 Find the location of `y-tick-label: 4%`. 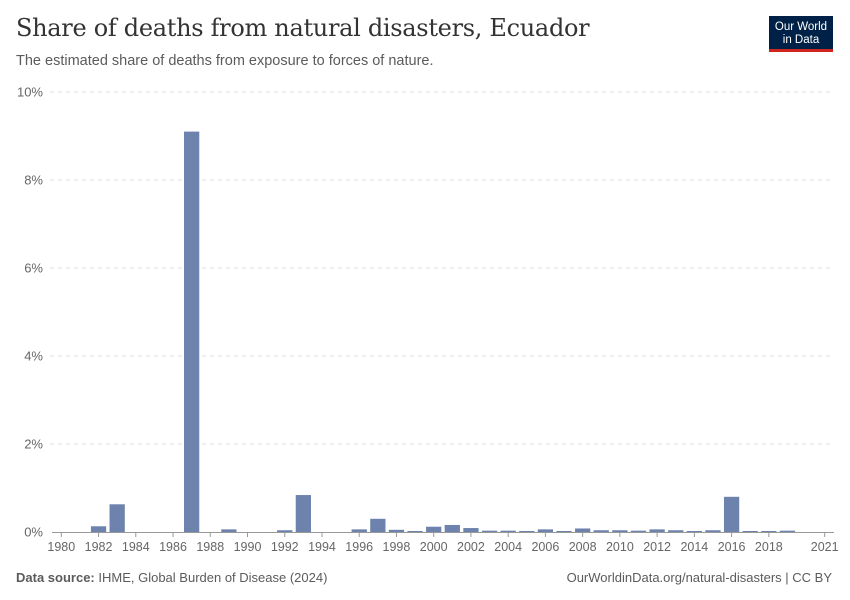

y-tick-label: 4% is located at coordinates (33, 356).